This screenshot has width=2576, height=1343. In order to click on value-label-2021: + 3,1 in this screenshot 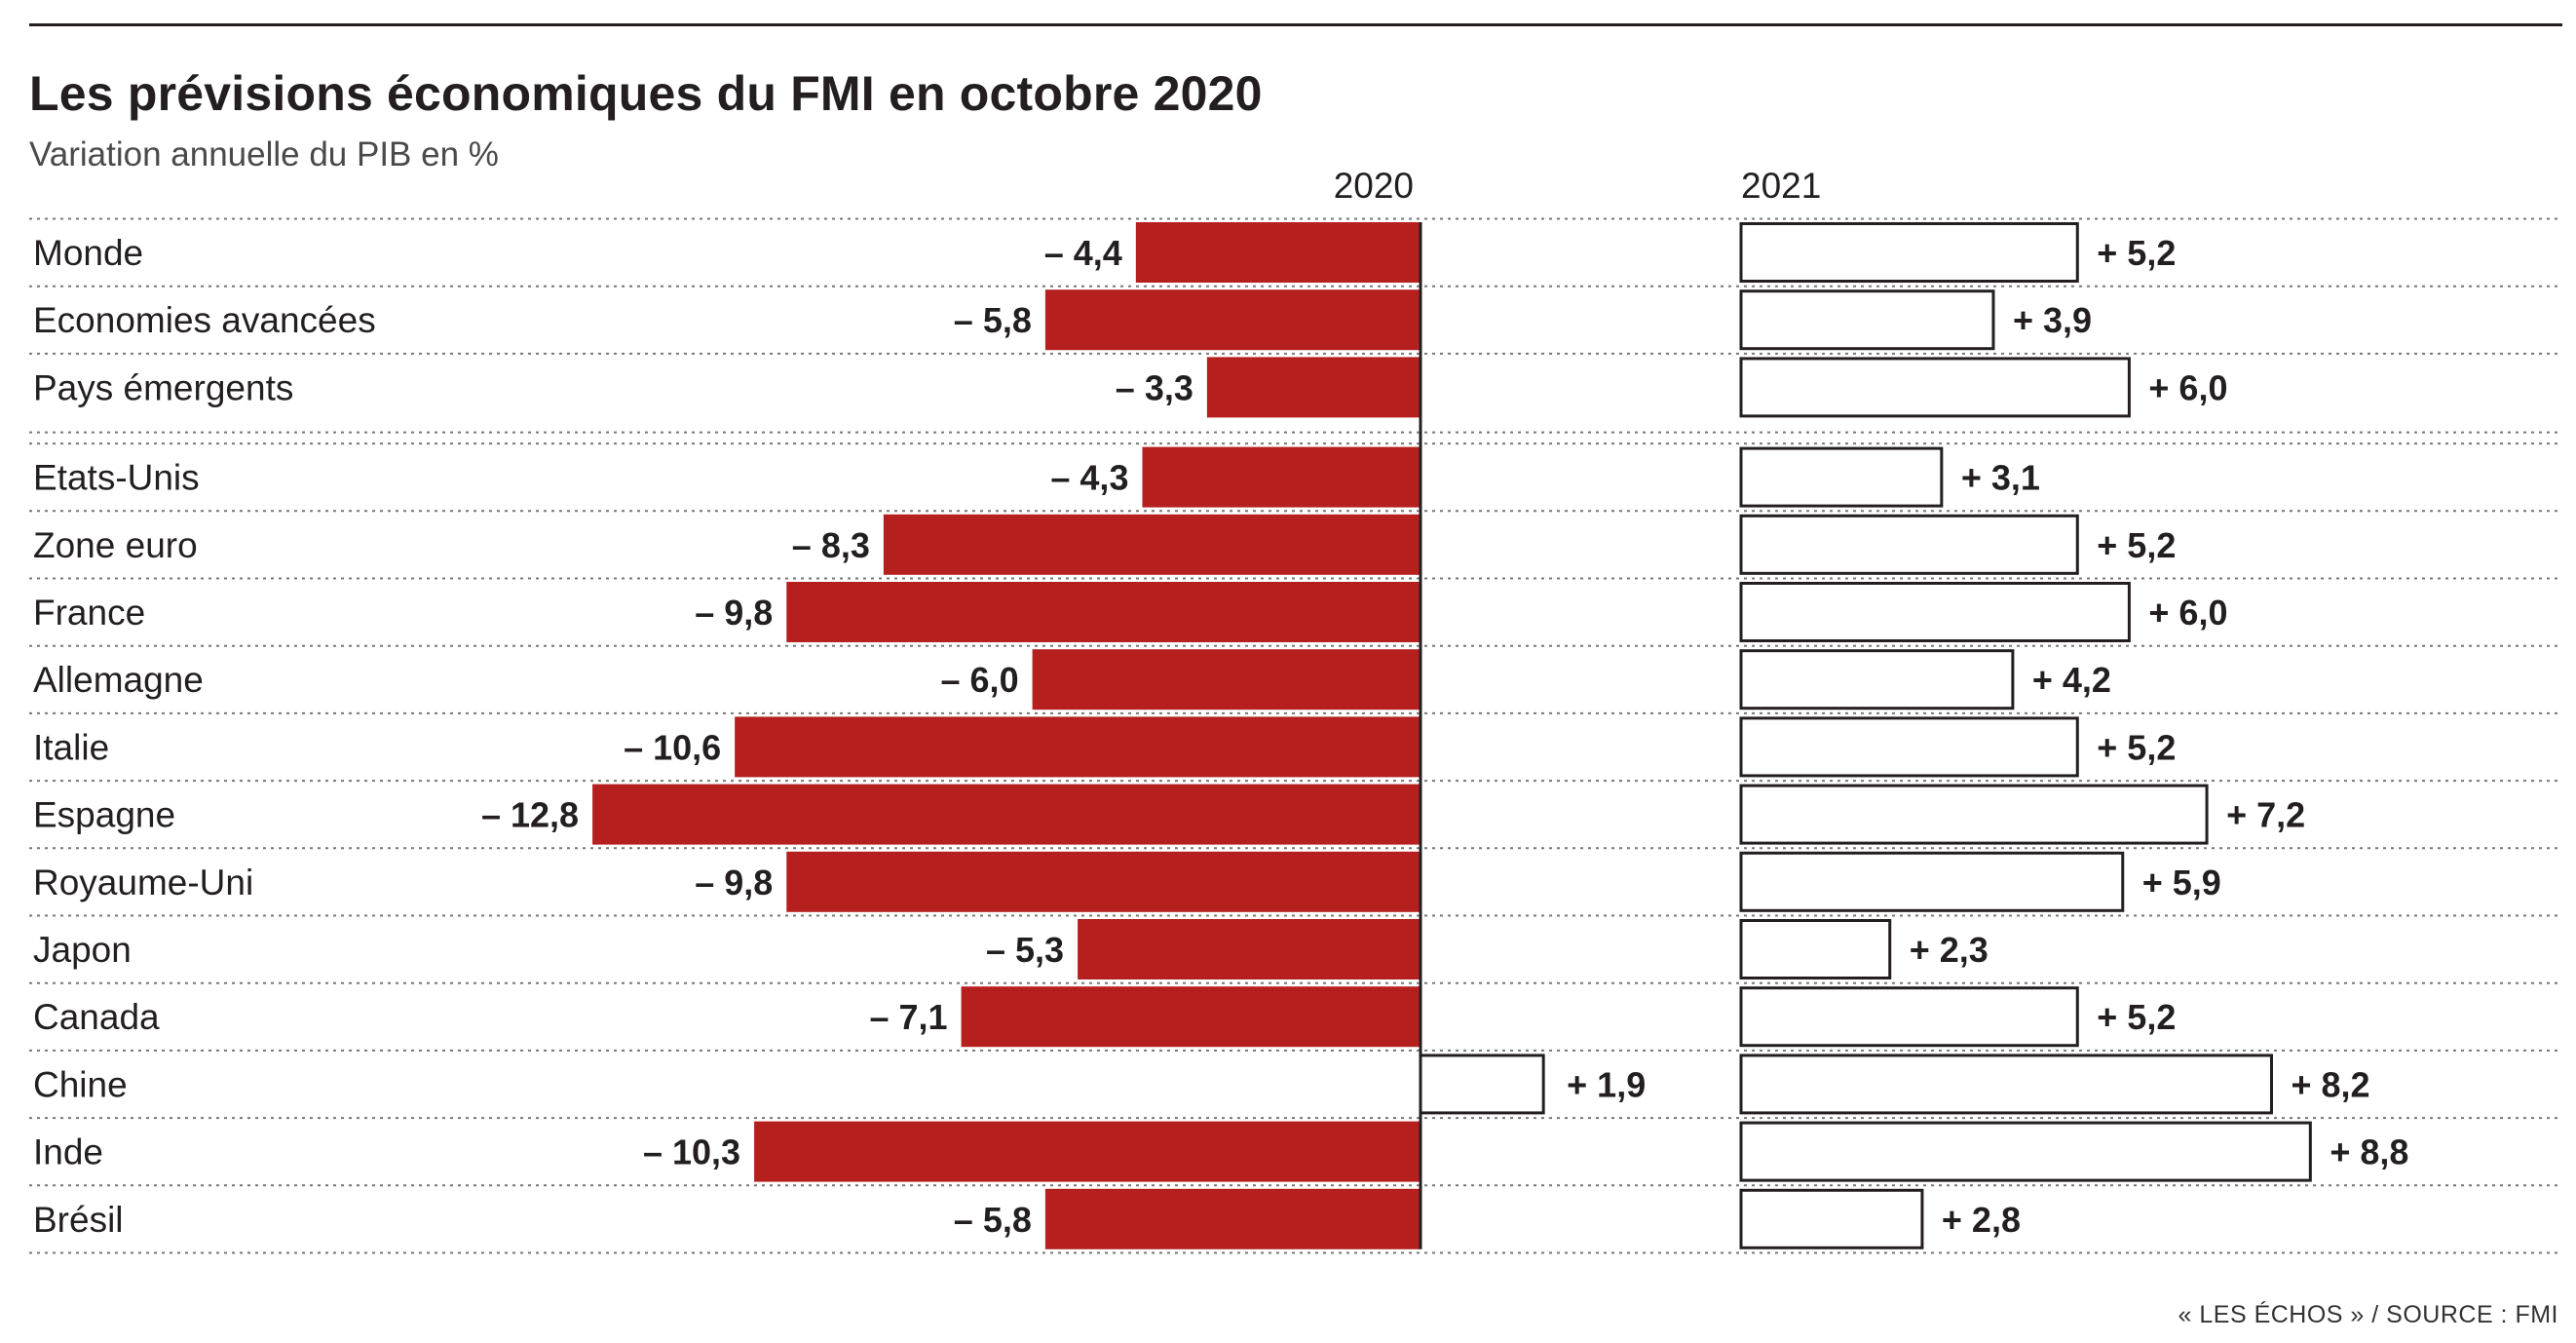, I will do `click(2000, 478)`.